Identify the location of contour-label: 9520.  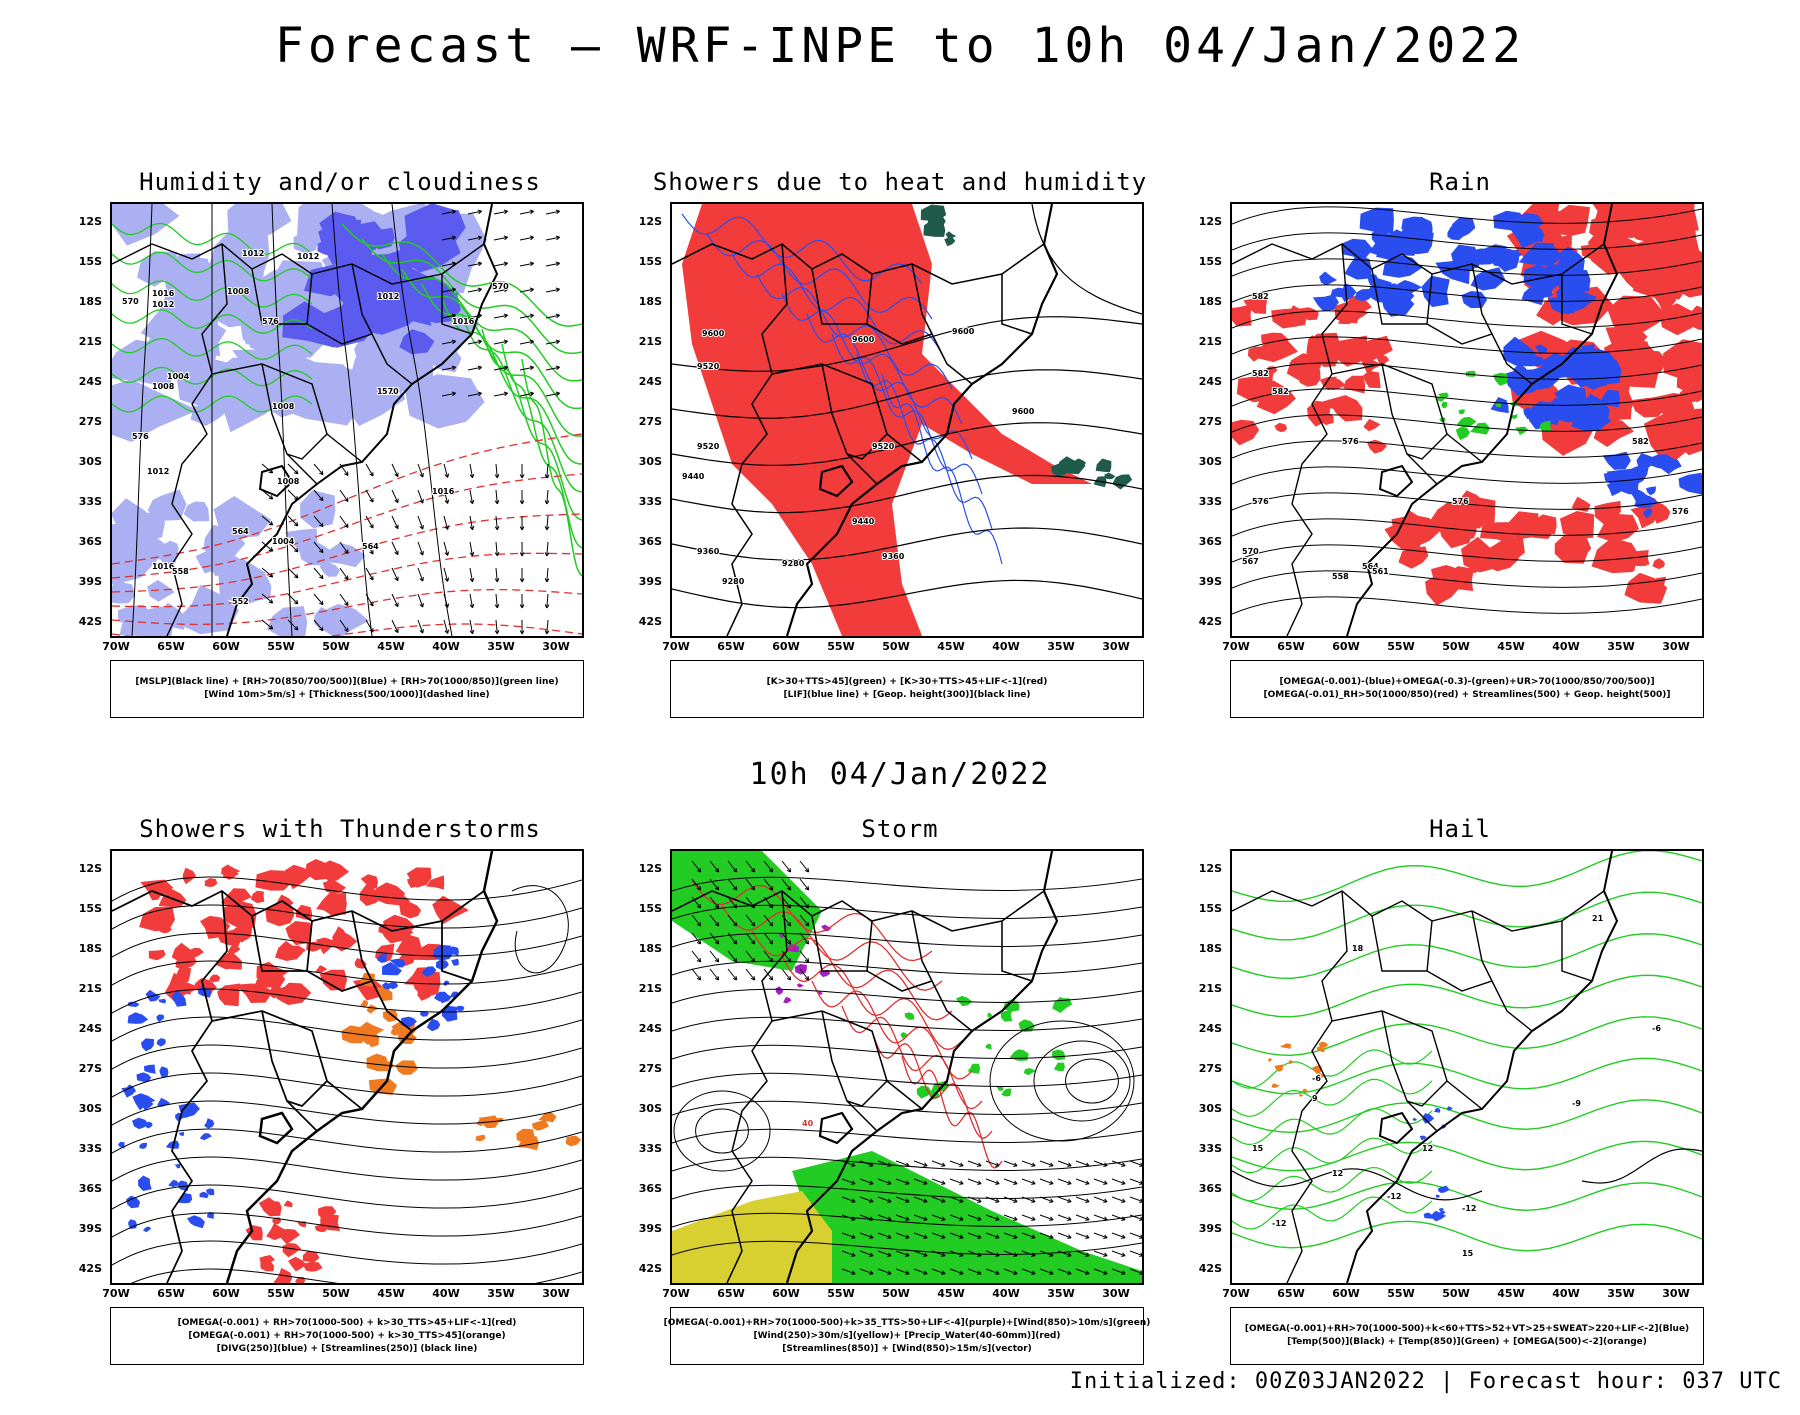
(708, 446).